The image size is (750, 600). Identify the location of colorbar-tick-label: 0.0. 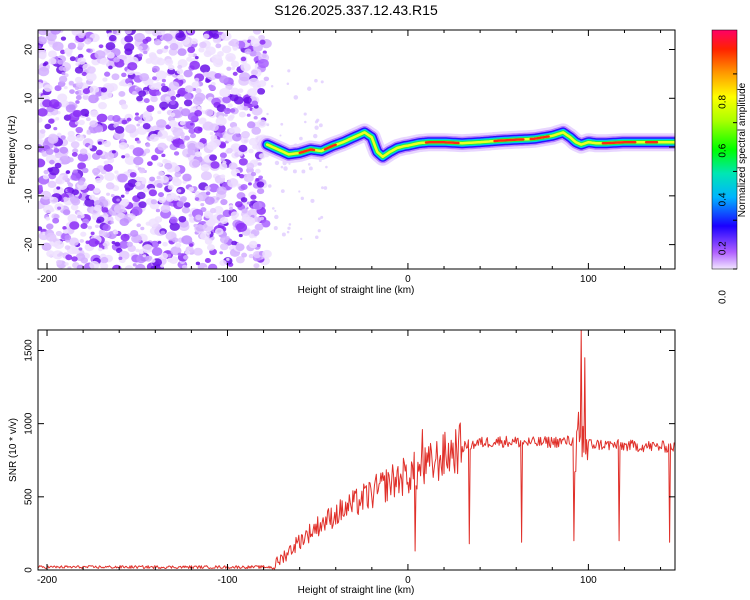
(723, 297).